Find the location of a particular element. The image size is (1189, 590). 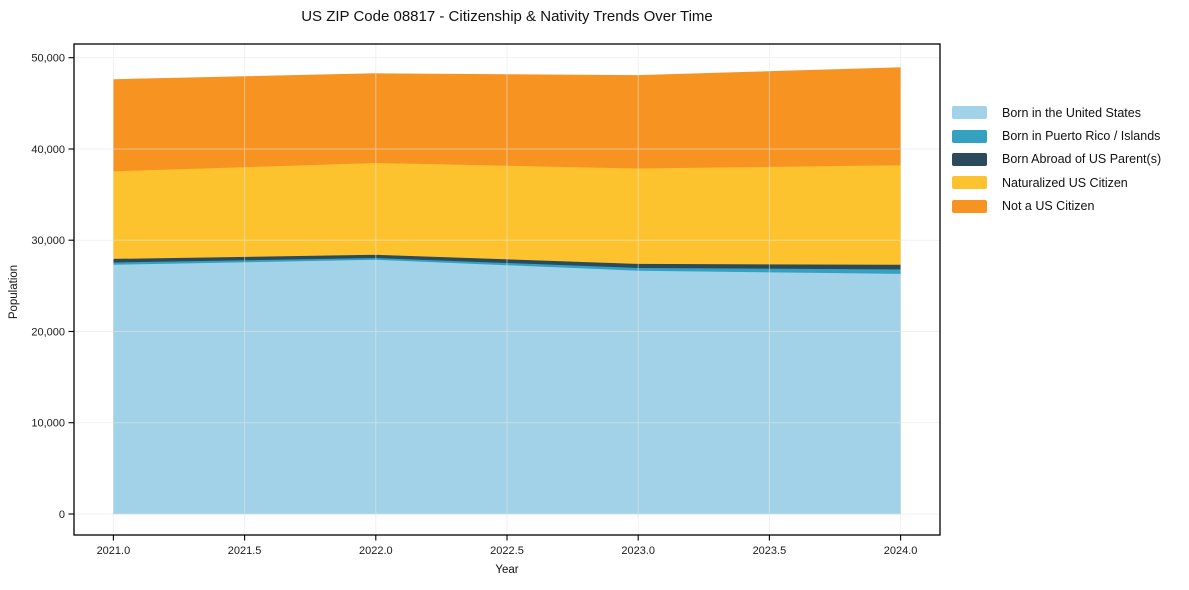

y-tick-label: 20,000 is located at coordinates (48, 332).